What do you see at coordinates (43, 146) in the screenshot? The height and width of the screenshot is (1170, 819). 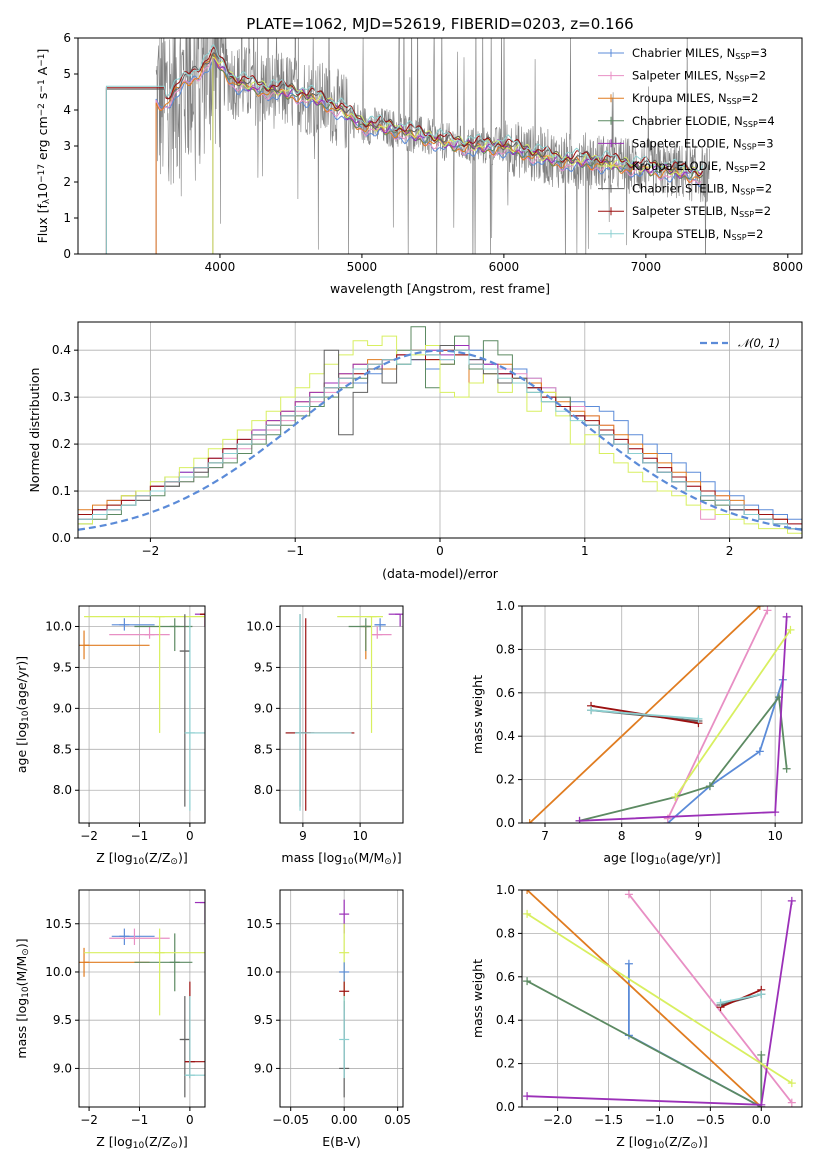 I see `spectrum-y-label: Flux [fλ10−17 erg cm−2 s−1 A−1]` at bounding box center [43, 146].